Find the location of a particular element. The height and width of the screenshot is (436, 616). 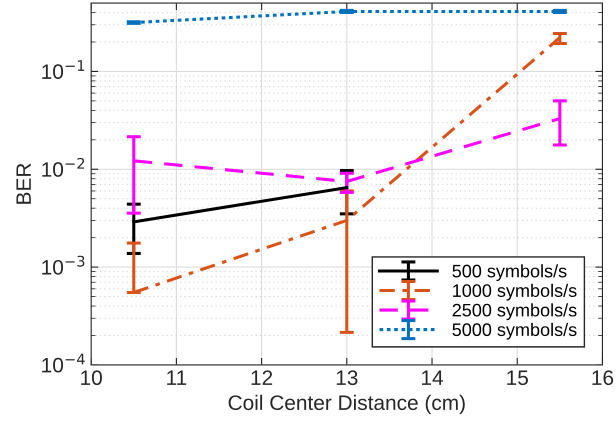

x-tick-label: 12 is located at coordinates (262, 377).